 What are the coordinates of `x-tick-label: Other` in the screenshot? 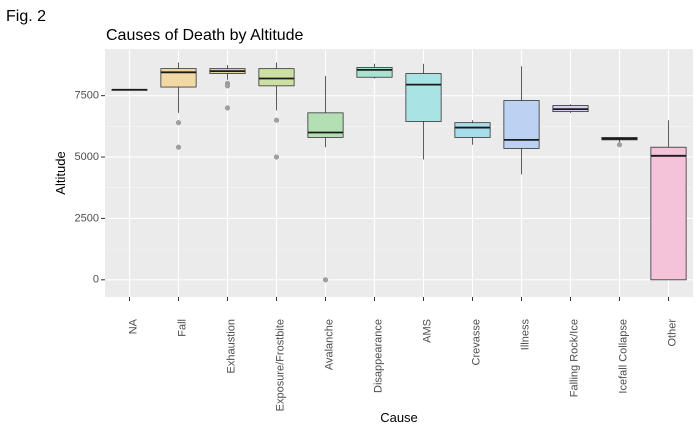 It's located at (672, 333).